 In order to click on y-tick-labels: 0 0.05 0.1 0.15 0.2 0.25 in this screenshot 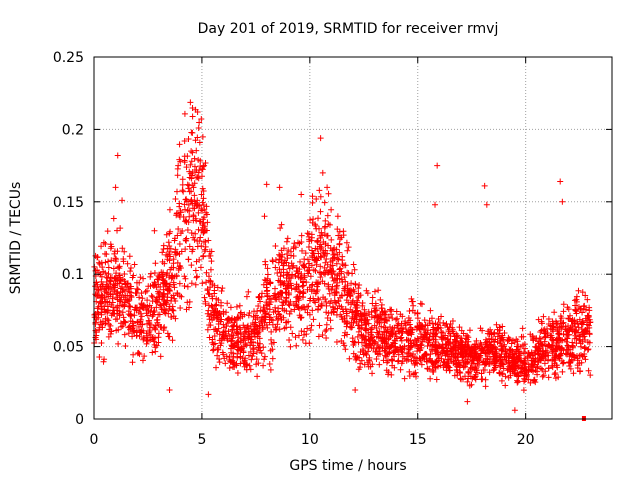, I will do `click(68, 239)`.